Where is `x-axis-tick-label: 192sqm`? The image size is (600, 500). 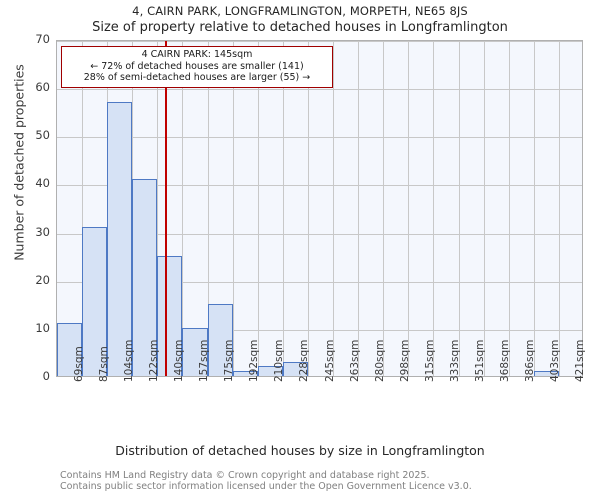 x-axis-tick-label: 192sqm is located at coordinates (254, 360).